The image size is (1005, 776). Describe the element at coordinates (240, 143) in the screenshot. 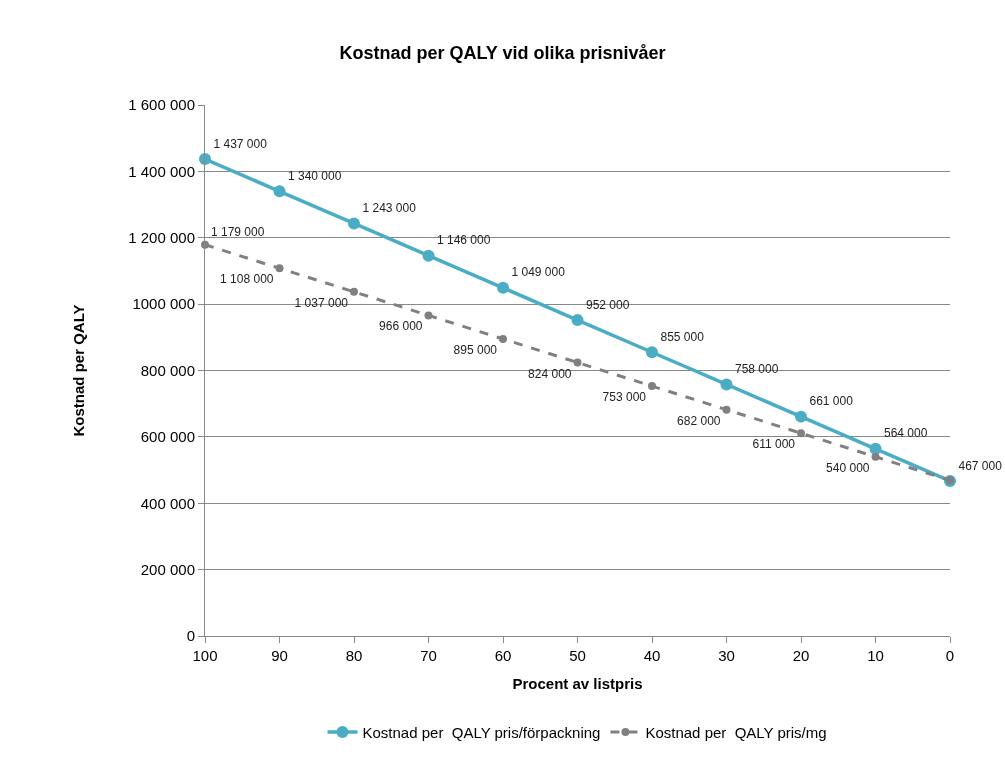

I see `data-label: 1 437 000` at that location.